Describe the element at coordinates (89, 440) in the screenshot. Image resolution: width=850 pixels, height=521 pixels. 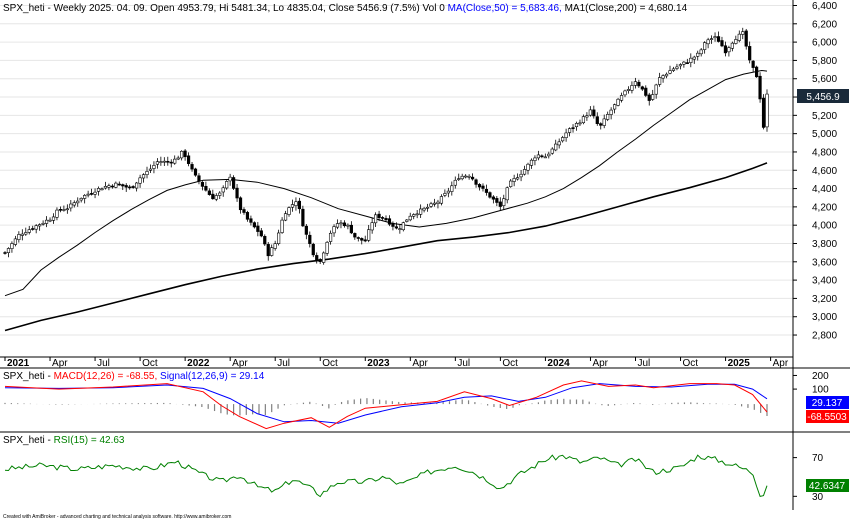
I see `rsi-legend: RSI(15) = 42.63` at that location.